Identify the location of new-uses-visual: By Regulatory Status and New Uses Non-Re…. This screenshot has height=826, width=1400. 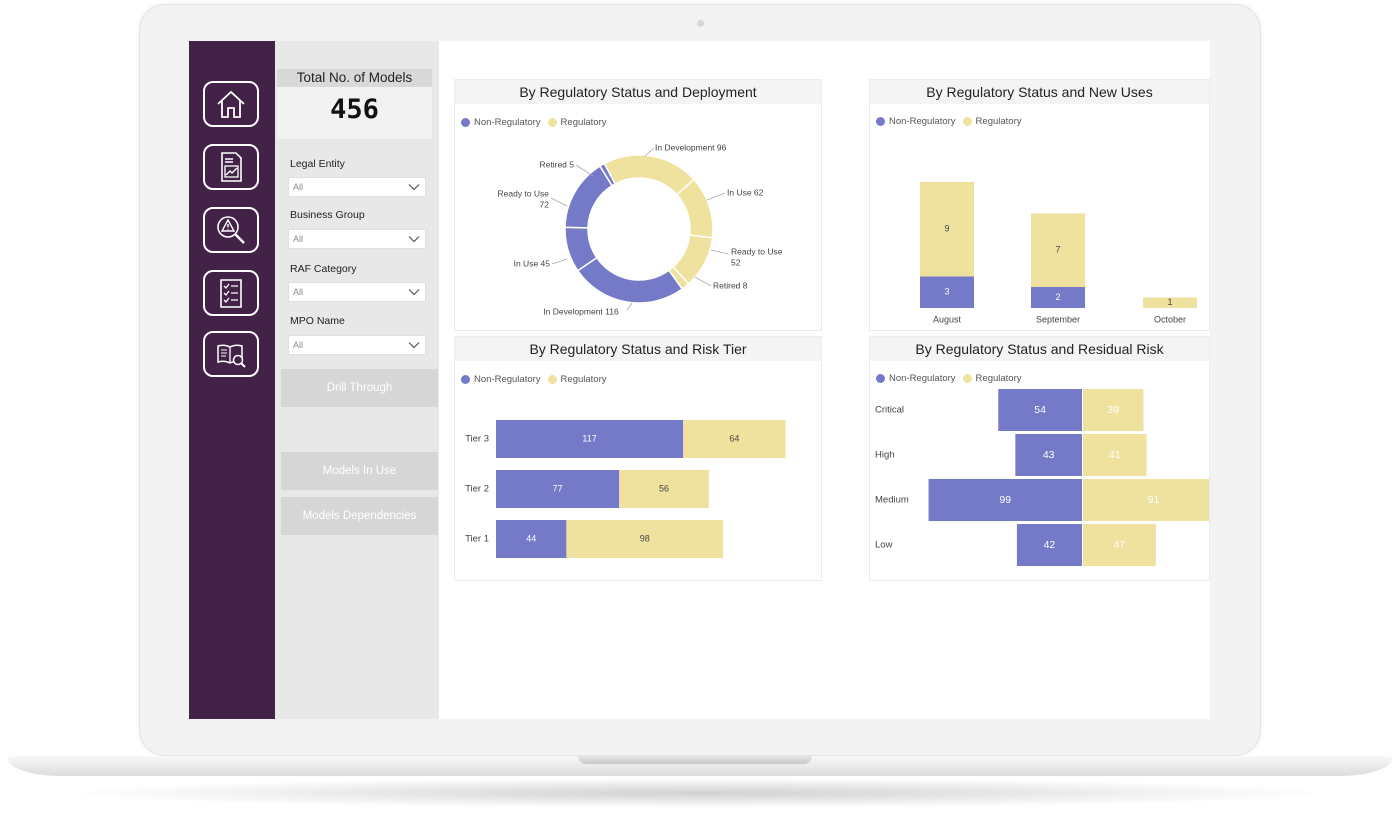
(1039, 205).